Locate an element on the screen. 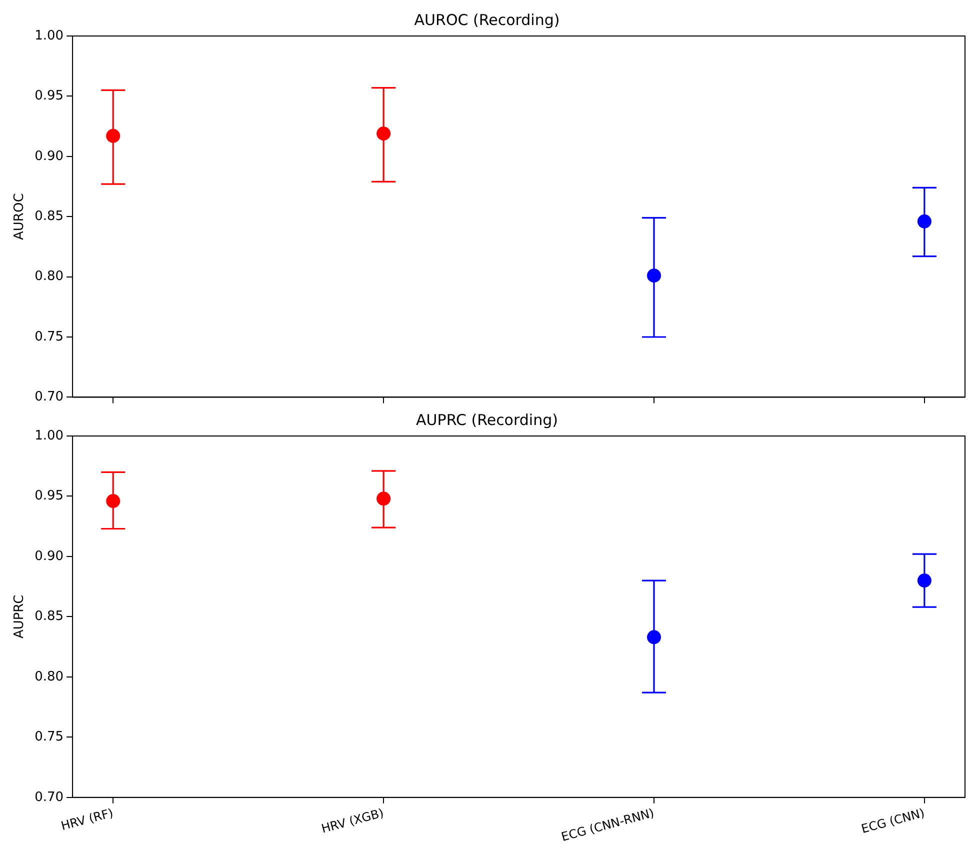  chart-title: AUROC (Recording) is located at coordinates (487, 19).